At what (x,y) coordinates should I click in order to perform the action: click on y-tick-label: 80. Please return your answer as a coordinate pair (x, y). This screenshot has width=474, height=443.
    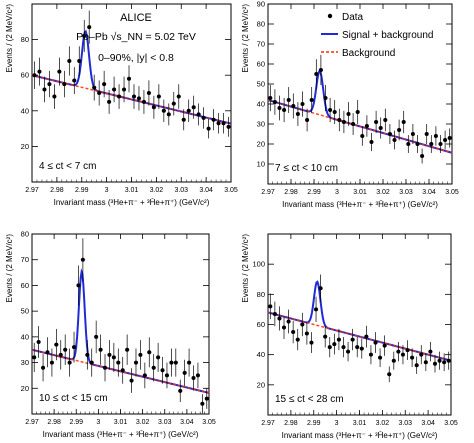
    Looking at the image, I should click on (261, 24).